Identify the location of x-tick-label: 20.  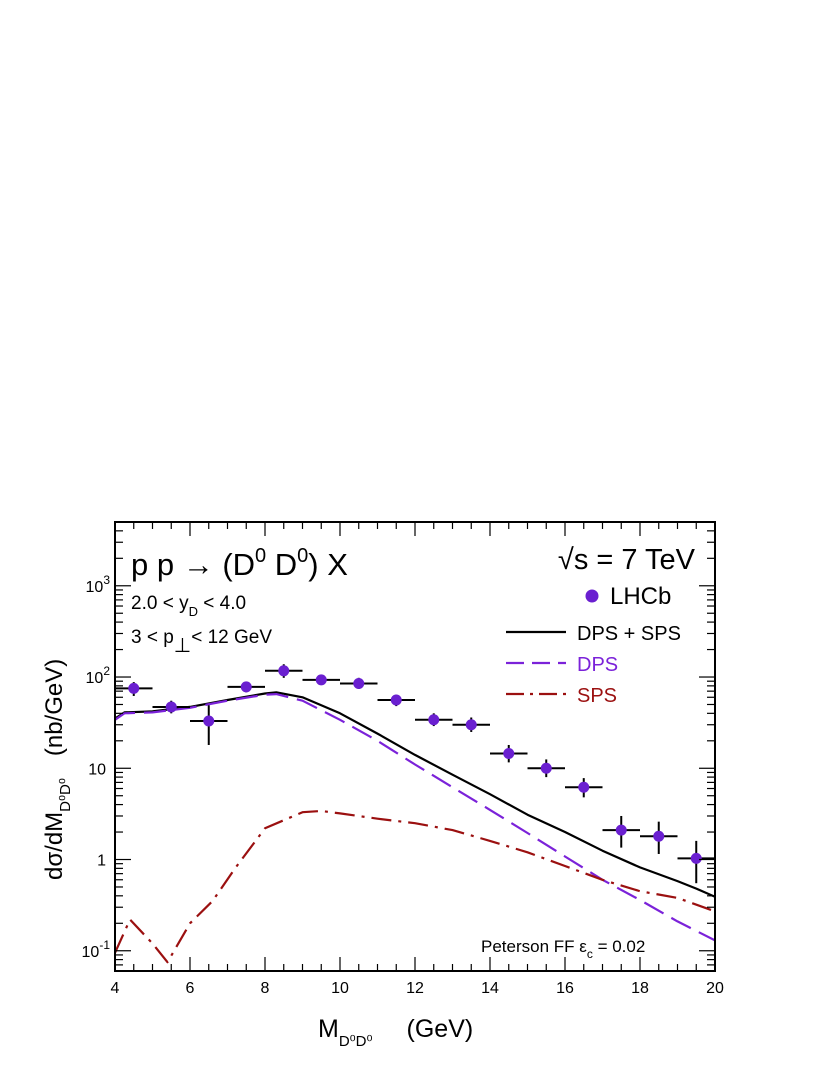
(715, 988).